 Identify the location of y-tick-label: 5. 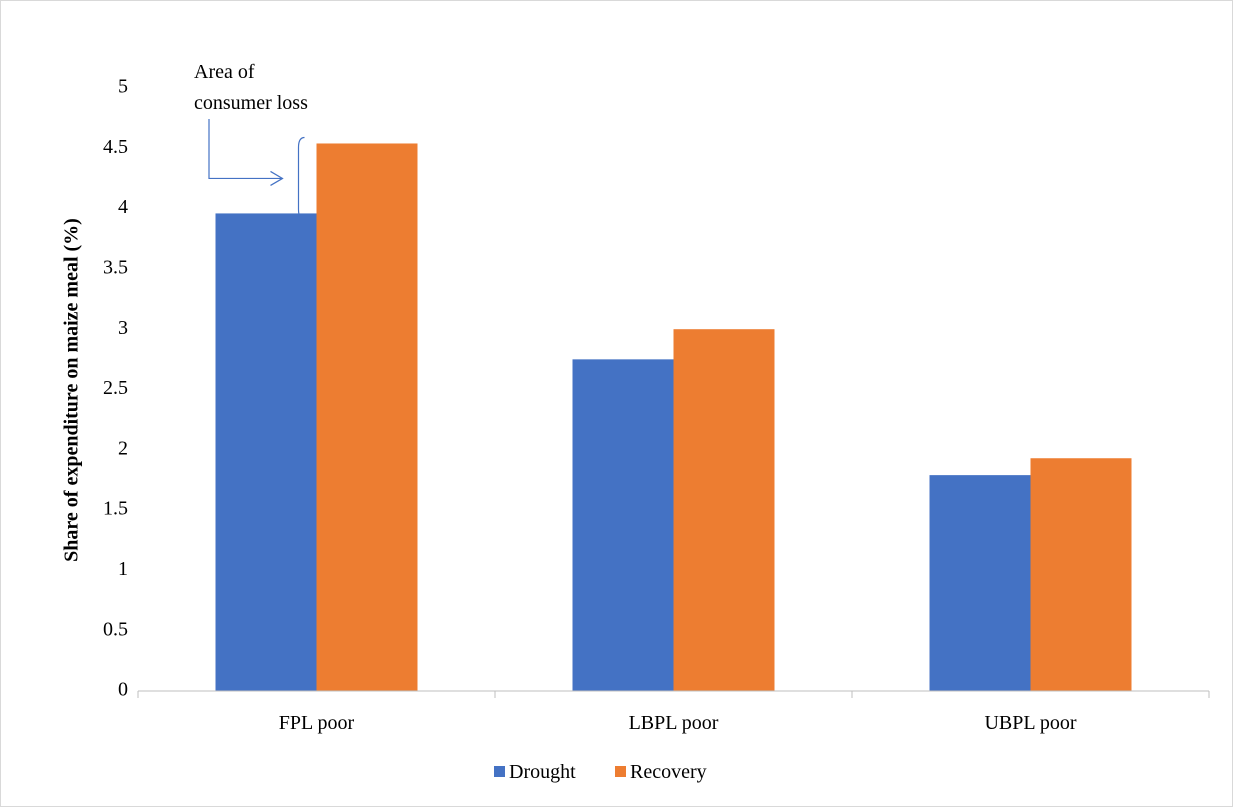
(123, 87).